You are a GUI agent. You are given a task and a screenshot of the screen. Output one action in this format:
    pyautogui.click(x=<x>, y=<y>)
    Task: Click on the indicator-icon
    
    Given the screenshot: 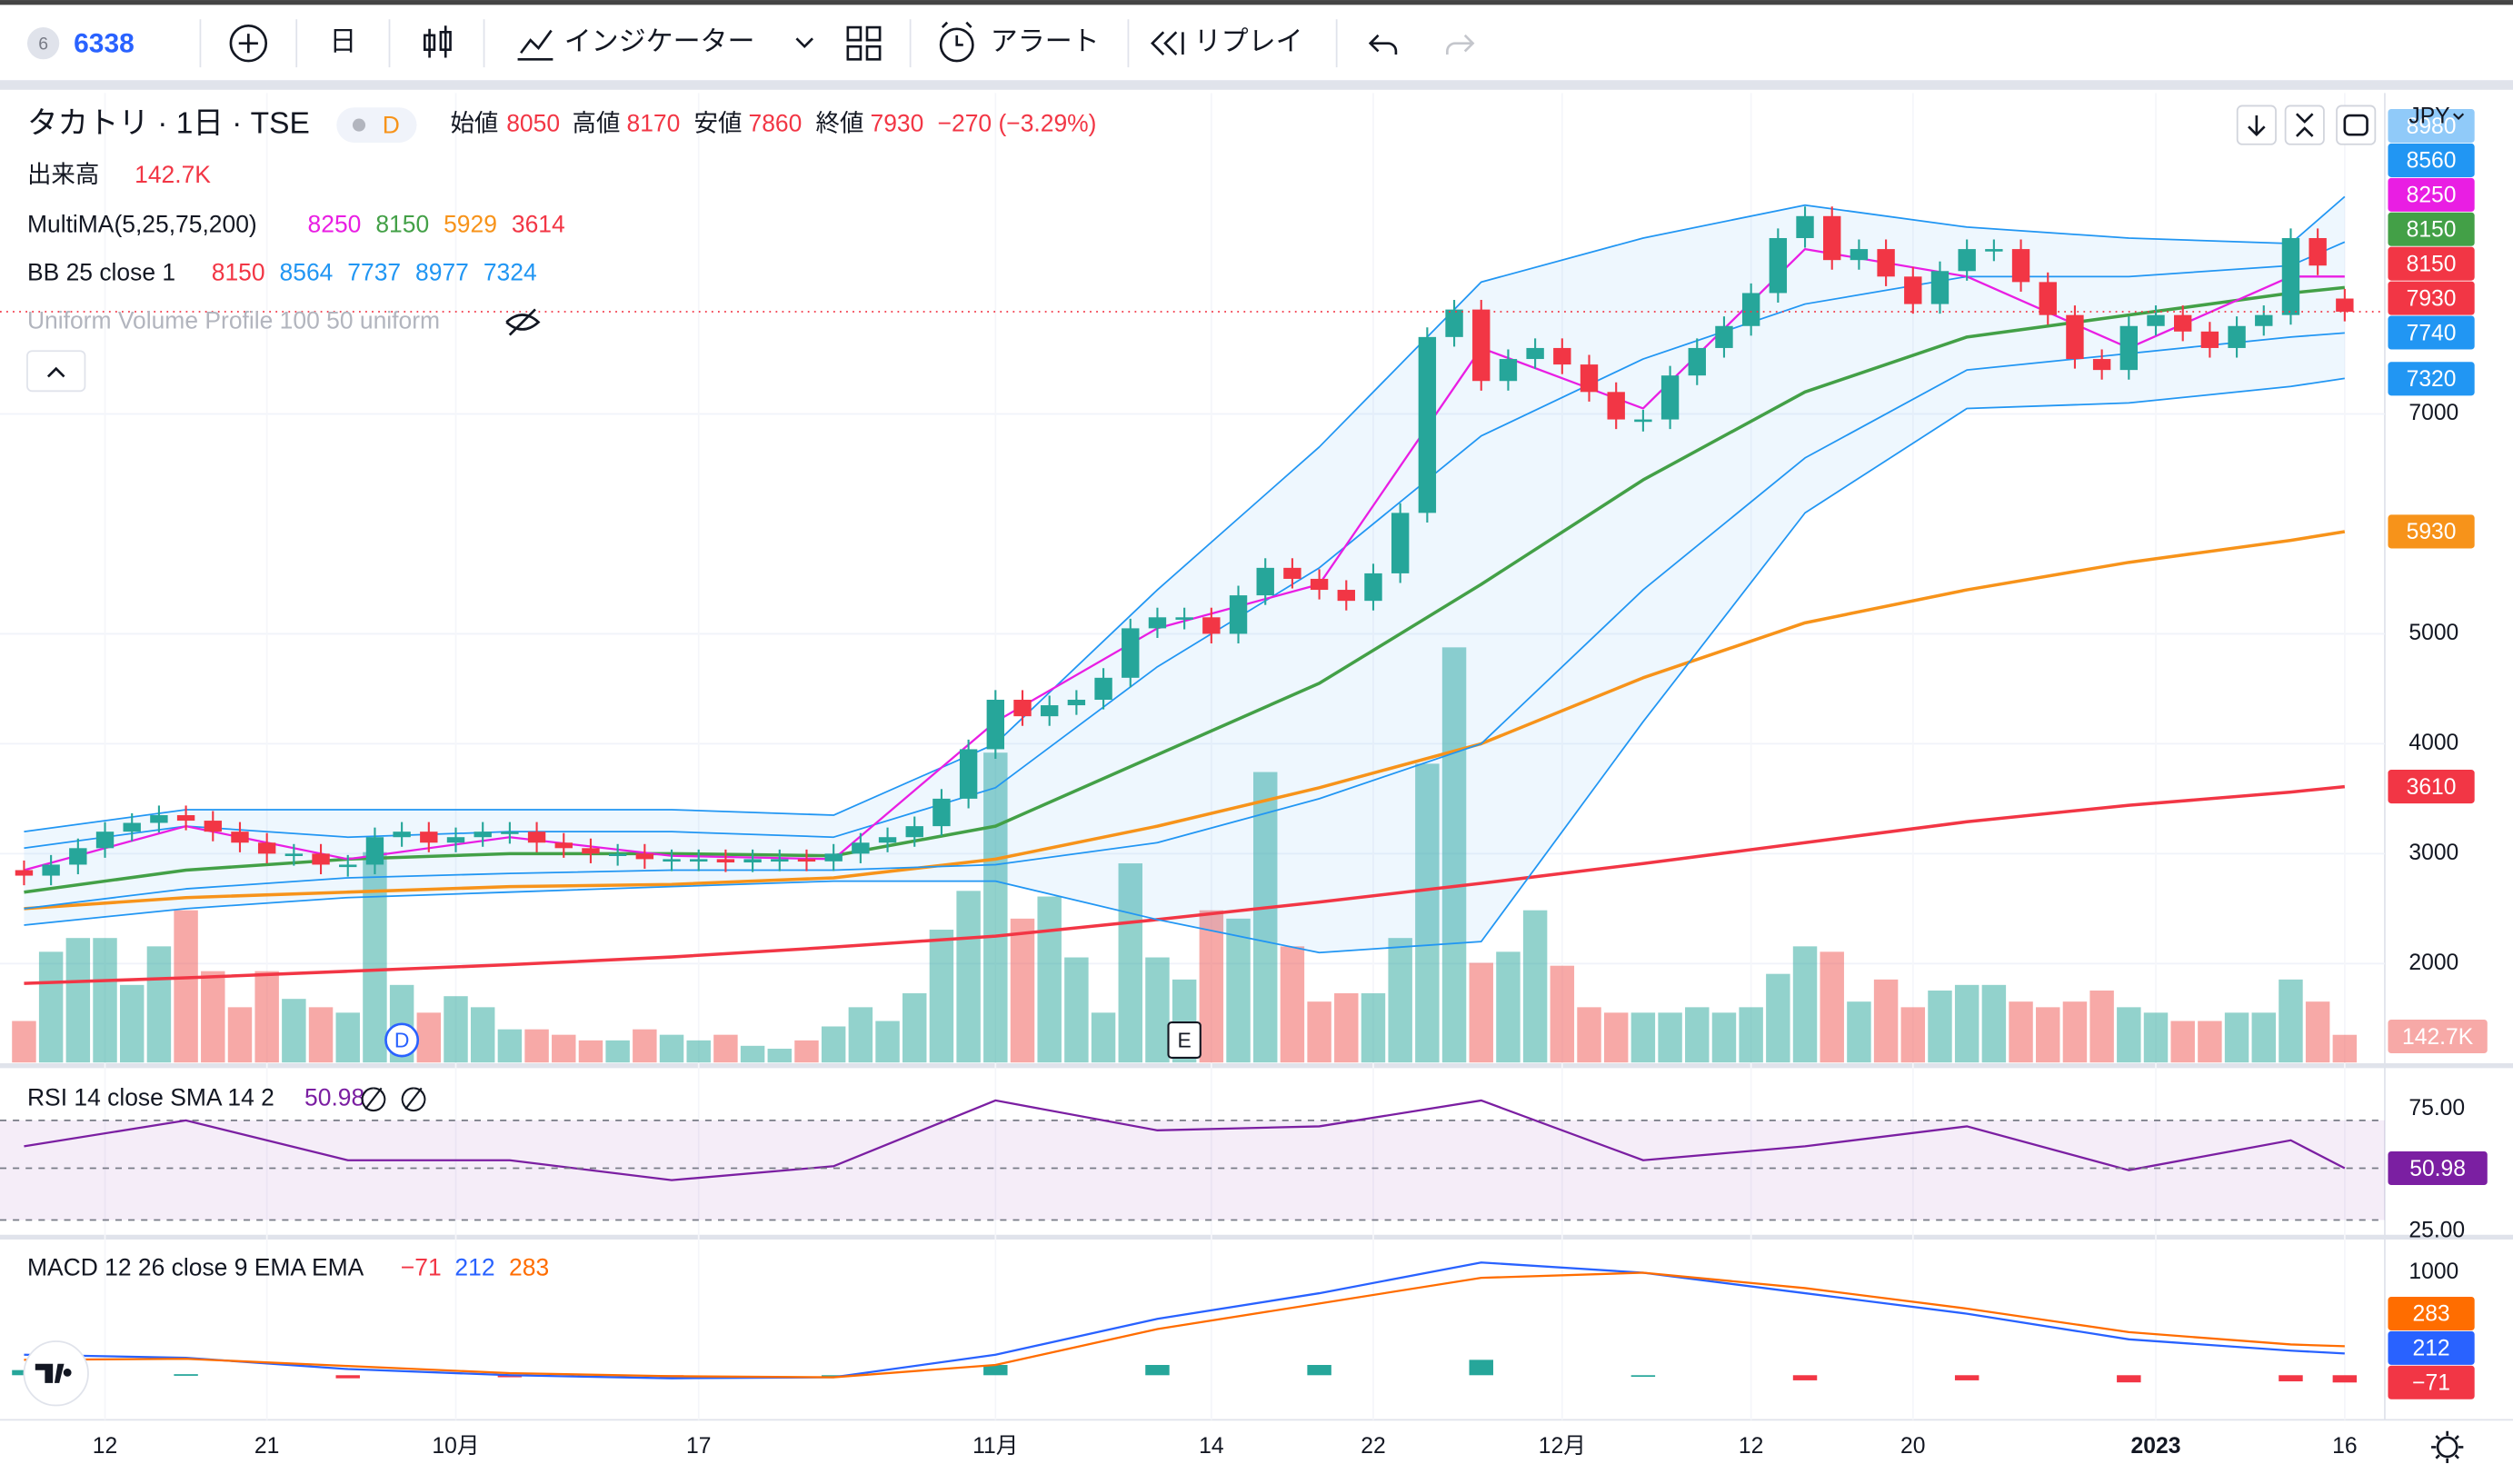 What is the action you would take?
    pyautogui.click(x=535, y=45)
    